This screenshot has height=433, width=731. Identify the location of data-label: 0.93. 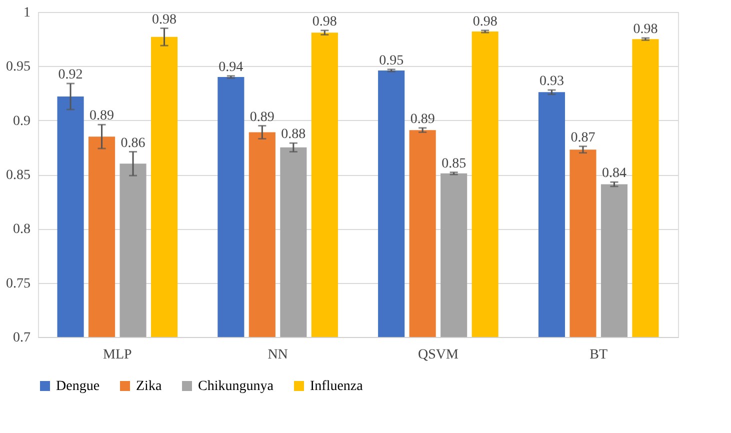
(551, 81).